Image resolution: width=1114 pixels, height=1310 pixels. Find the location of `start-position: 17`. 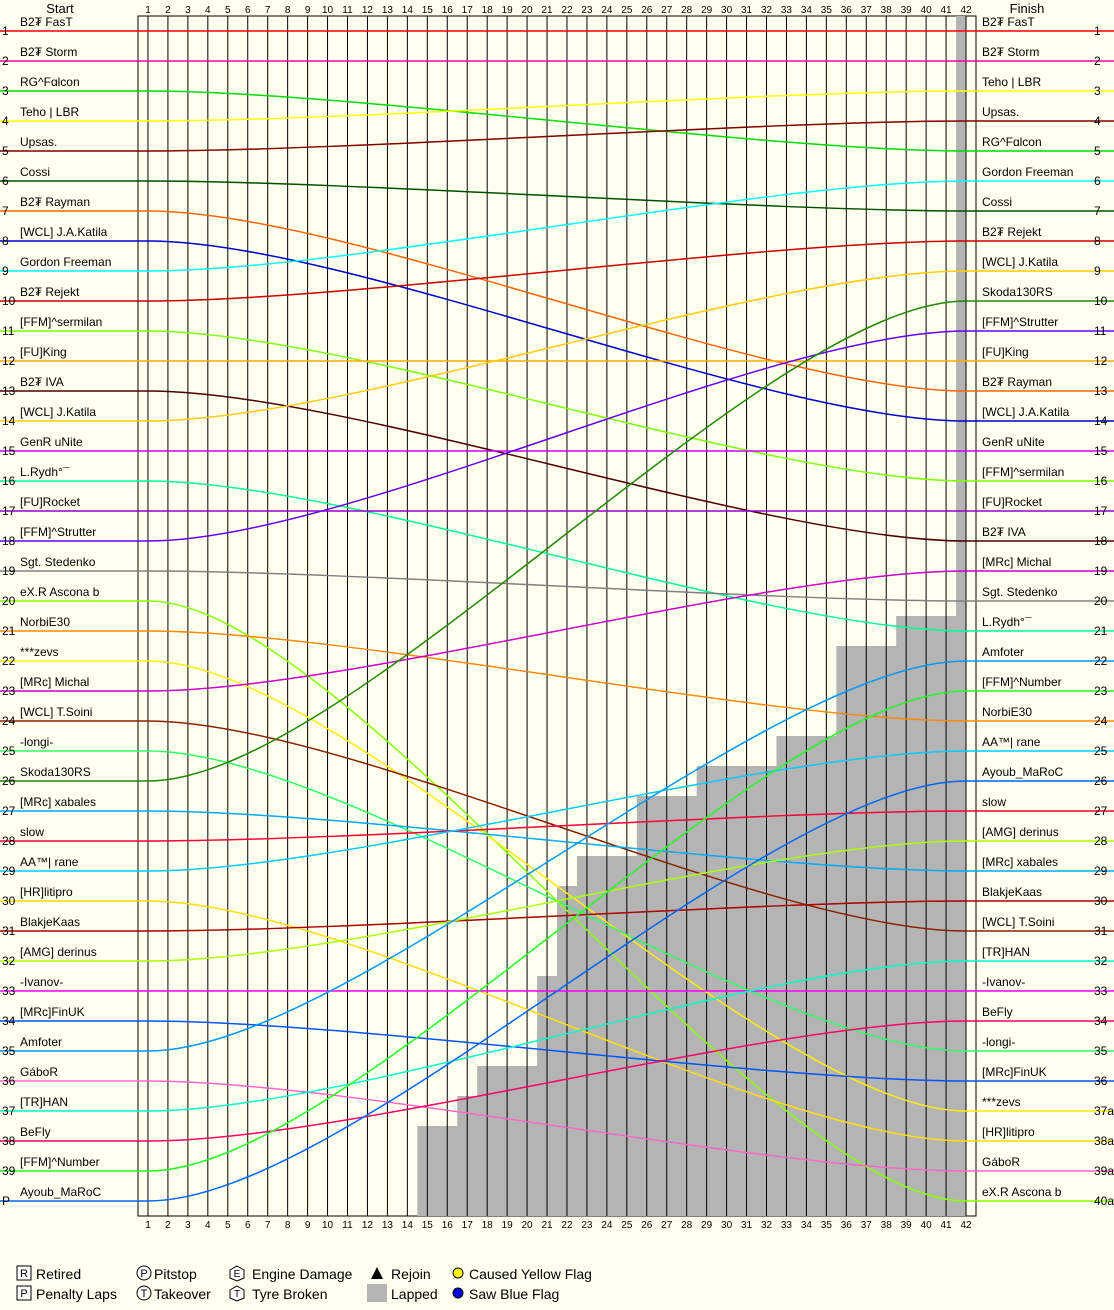

start-position: 17 is located at coordinates (9, 511).